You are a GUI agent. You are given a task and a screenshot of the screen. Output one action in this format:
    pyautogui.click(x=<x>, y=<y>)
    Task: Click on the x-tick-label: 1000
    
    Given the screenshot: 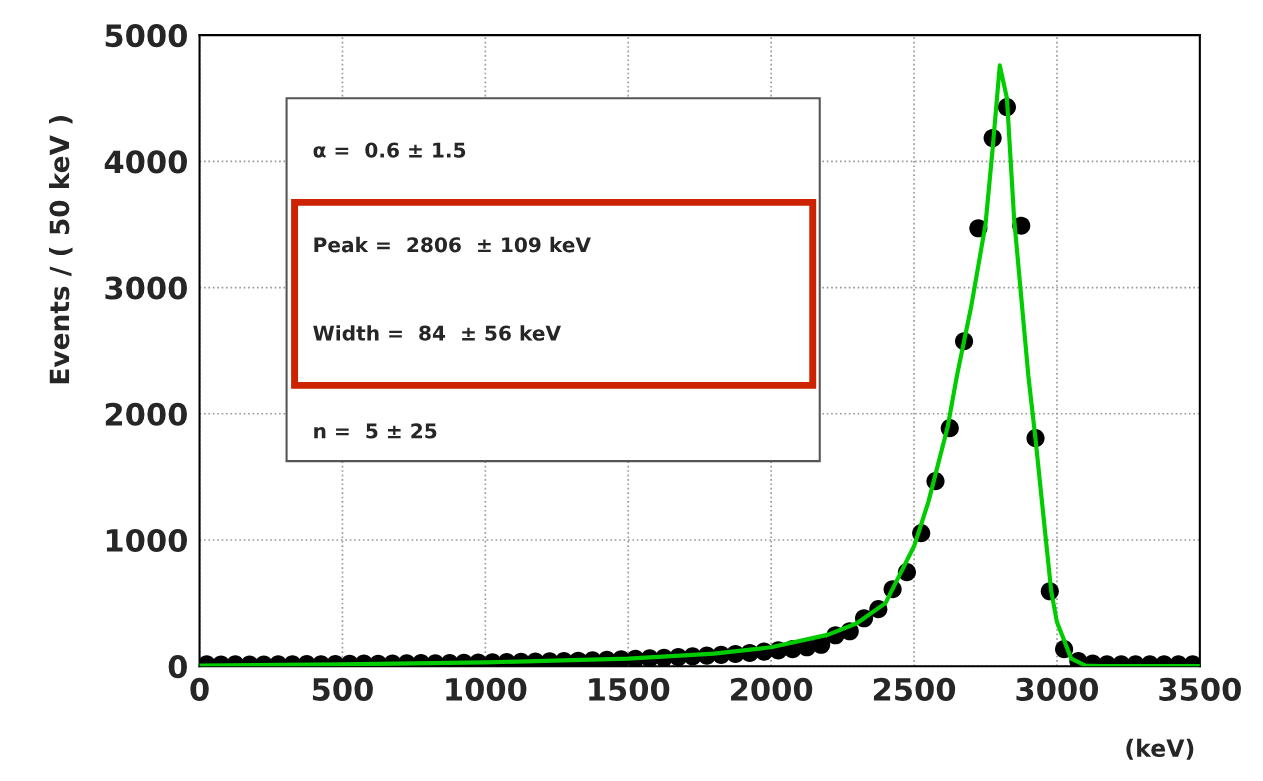 What is the action you would take?
    pyautogui.click(x=486, y=689)
    